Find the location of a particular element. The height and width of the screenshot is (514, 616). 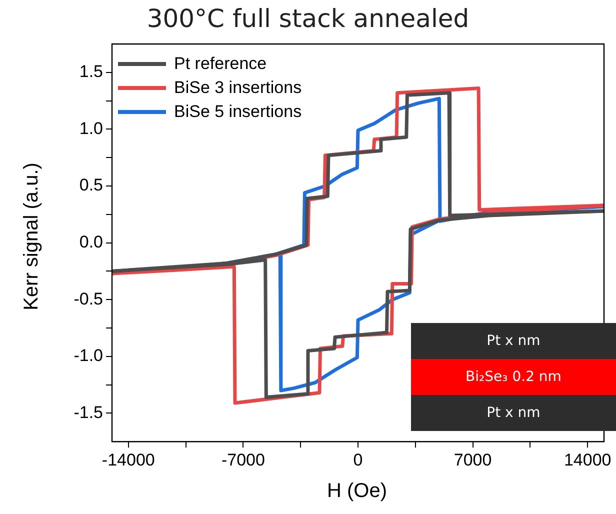

y-tick-label: 0.5 is located at coordinates (91, 185).